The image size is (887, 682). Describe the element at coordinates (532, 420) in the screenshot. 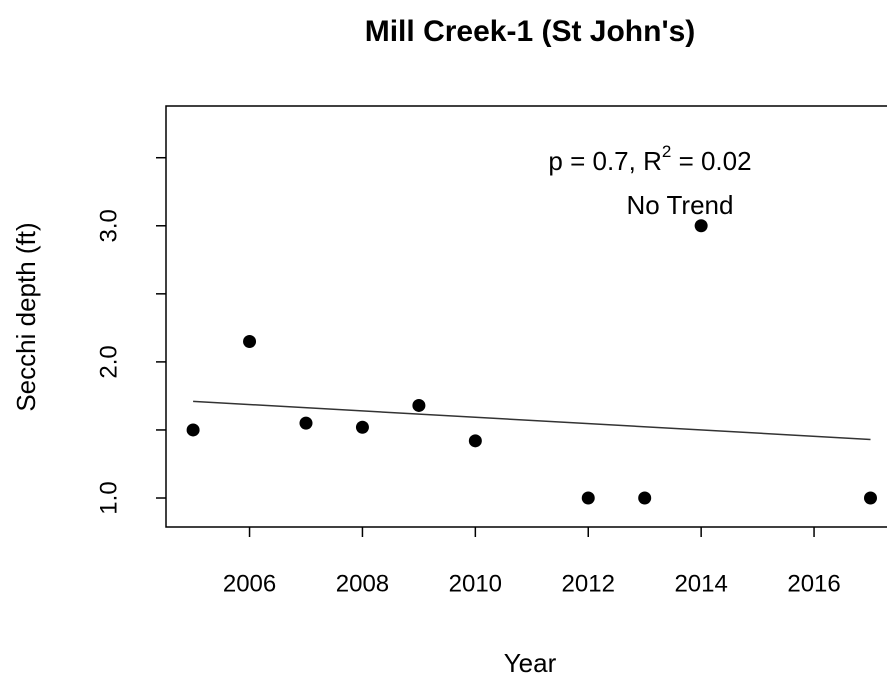

I see `trend-line` at that location.